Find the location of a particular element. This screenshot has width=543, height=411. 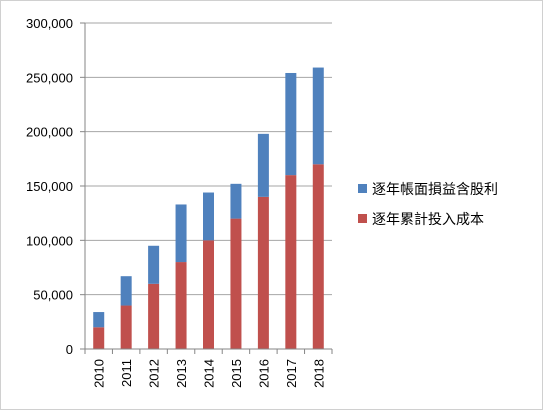

y-tick-label: 250,000 is located at coordinates (49, 77).